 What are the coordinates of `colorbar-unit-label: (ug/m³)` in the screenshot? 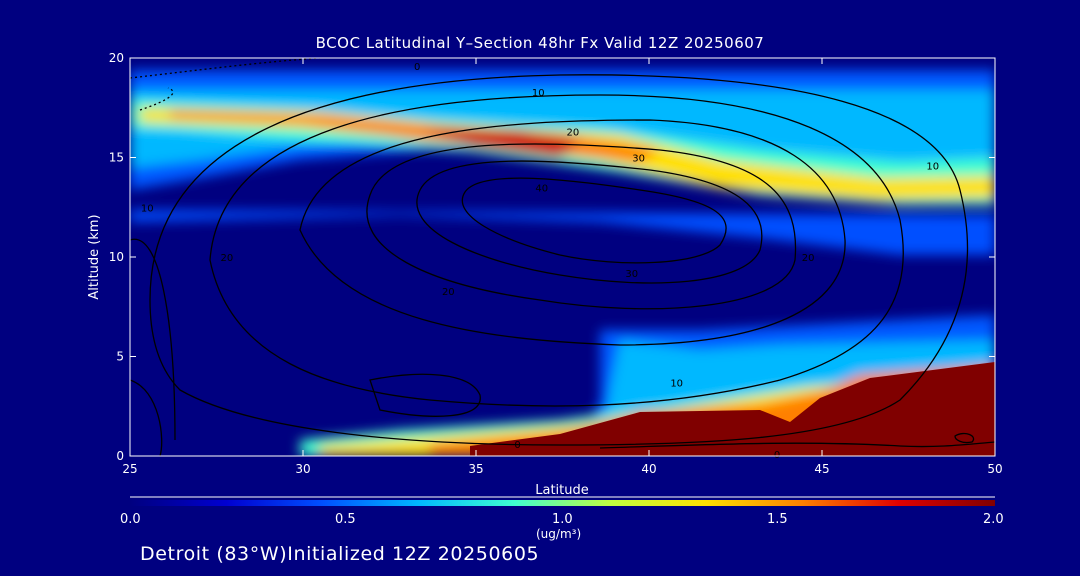 It's located at (559, 534).